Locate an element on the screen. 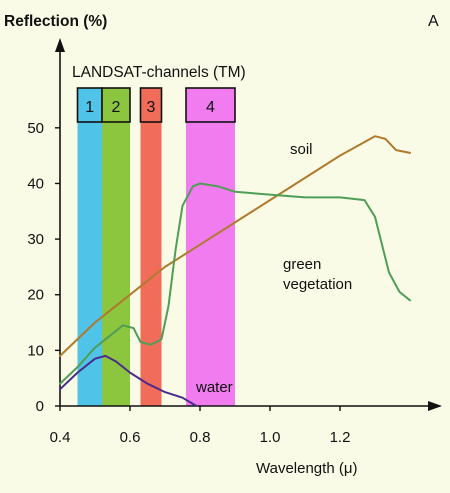 This screenshot has width=450, height=493. y-axis-title: Reflection (%) is located at coordinates (55, 21).